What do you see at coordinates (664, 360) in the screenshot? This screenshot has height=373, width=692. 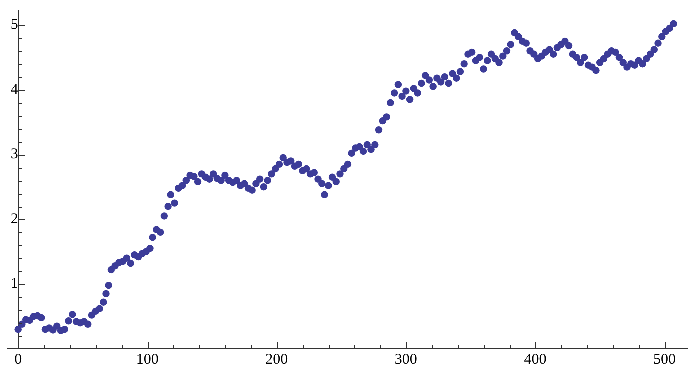 I see `x-tick-label: 500` at bounding box center [664, 360].